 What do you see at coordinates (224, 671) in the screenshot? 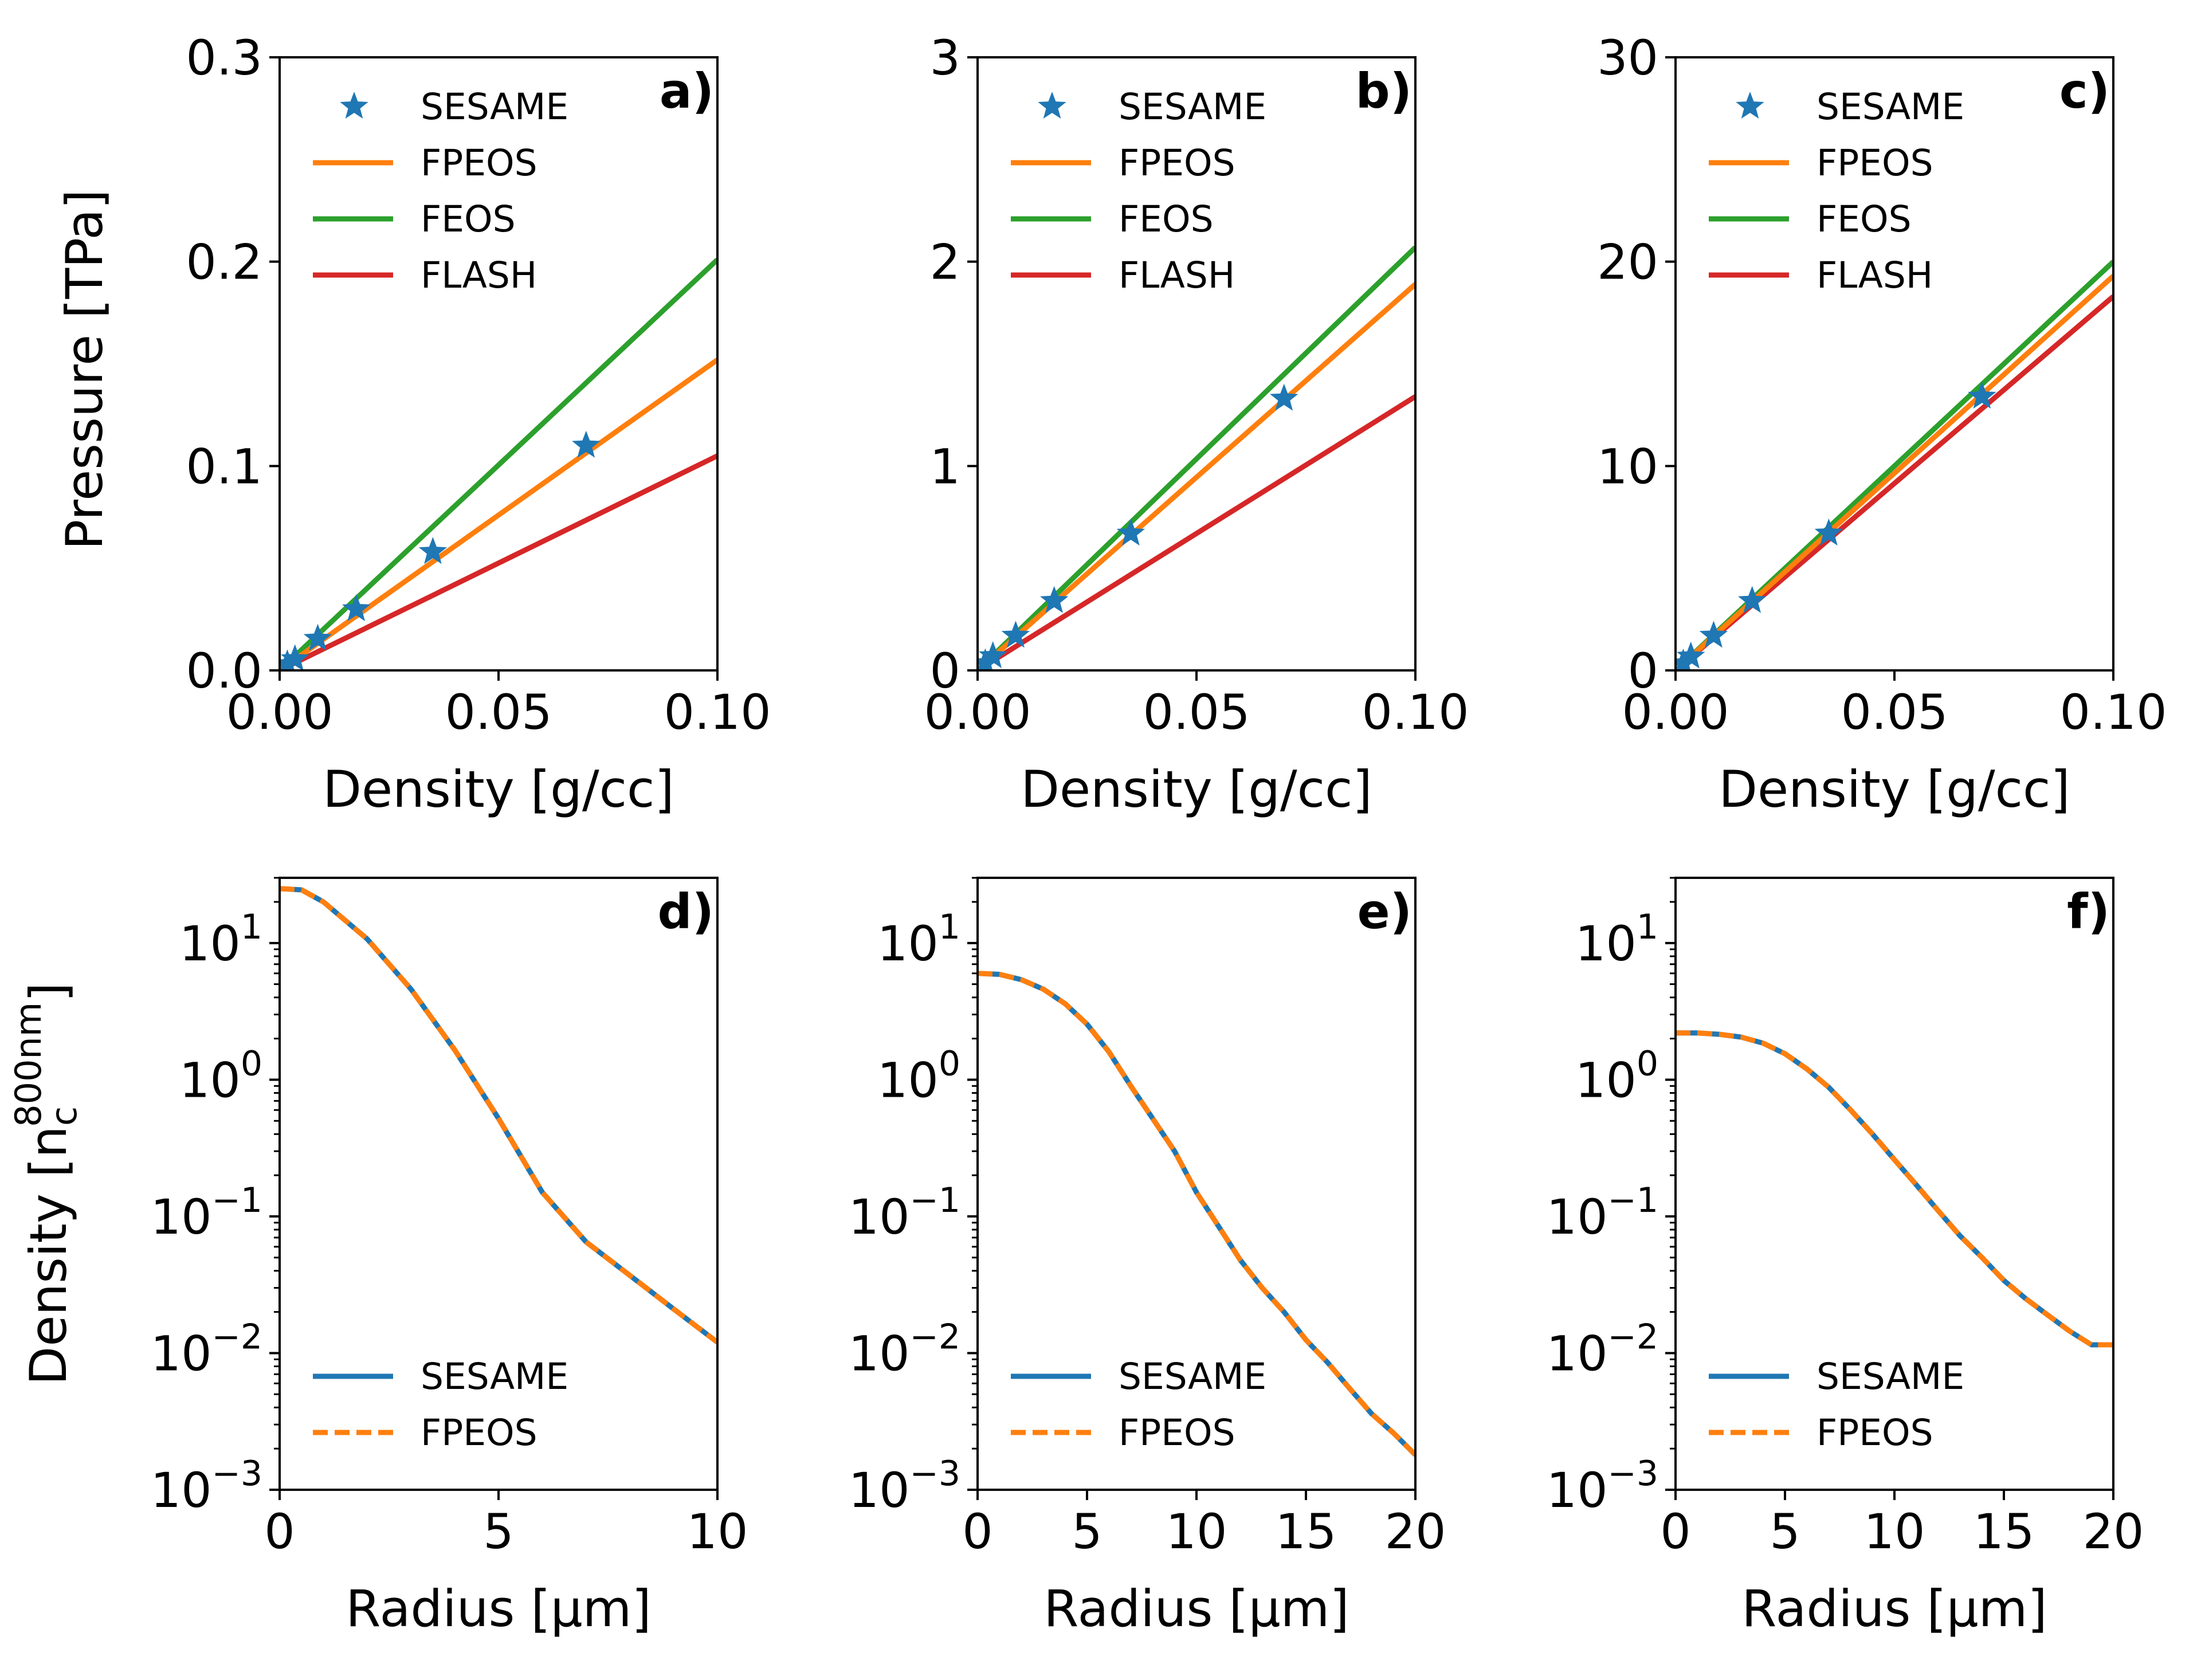
I see `y-tick-label: 0.0` at bounding box center [224, 671].